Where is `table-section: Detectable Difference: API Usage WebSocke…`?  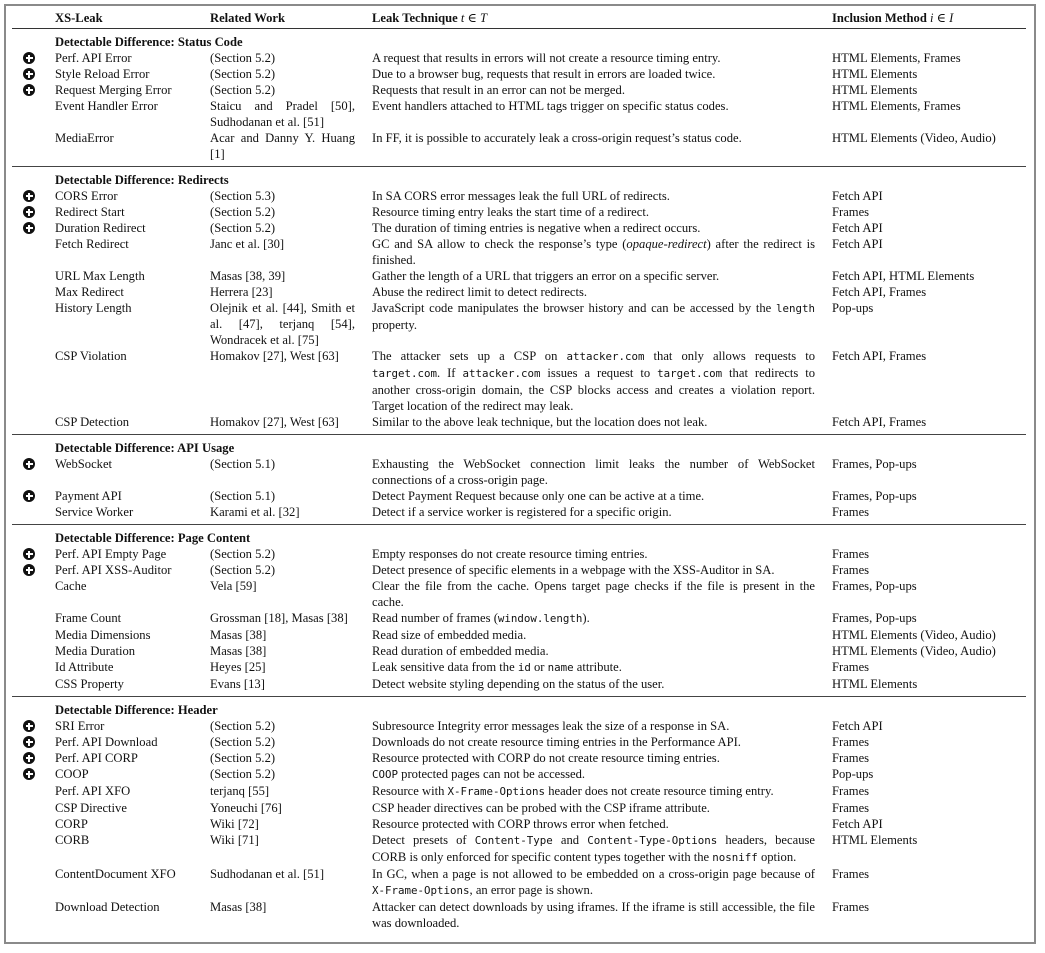
table-section: Detectable Difference: API Usage WebSocke… is located at coordinates (519, 478).